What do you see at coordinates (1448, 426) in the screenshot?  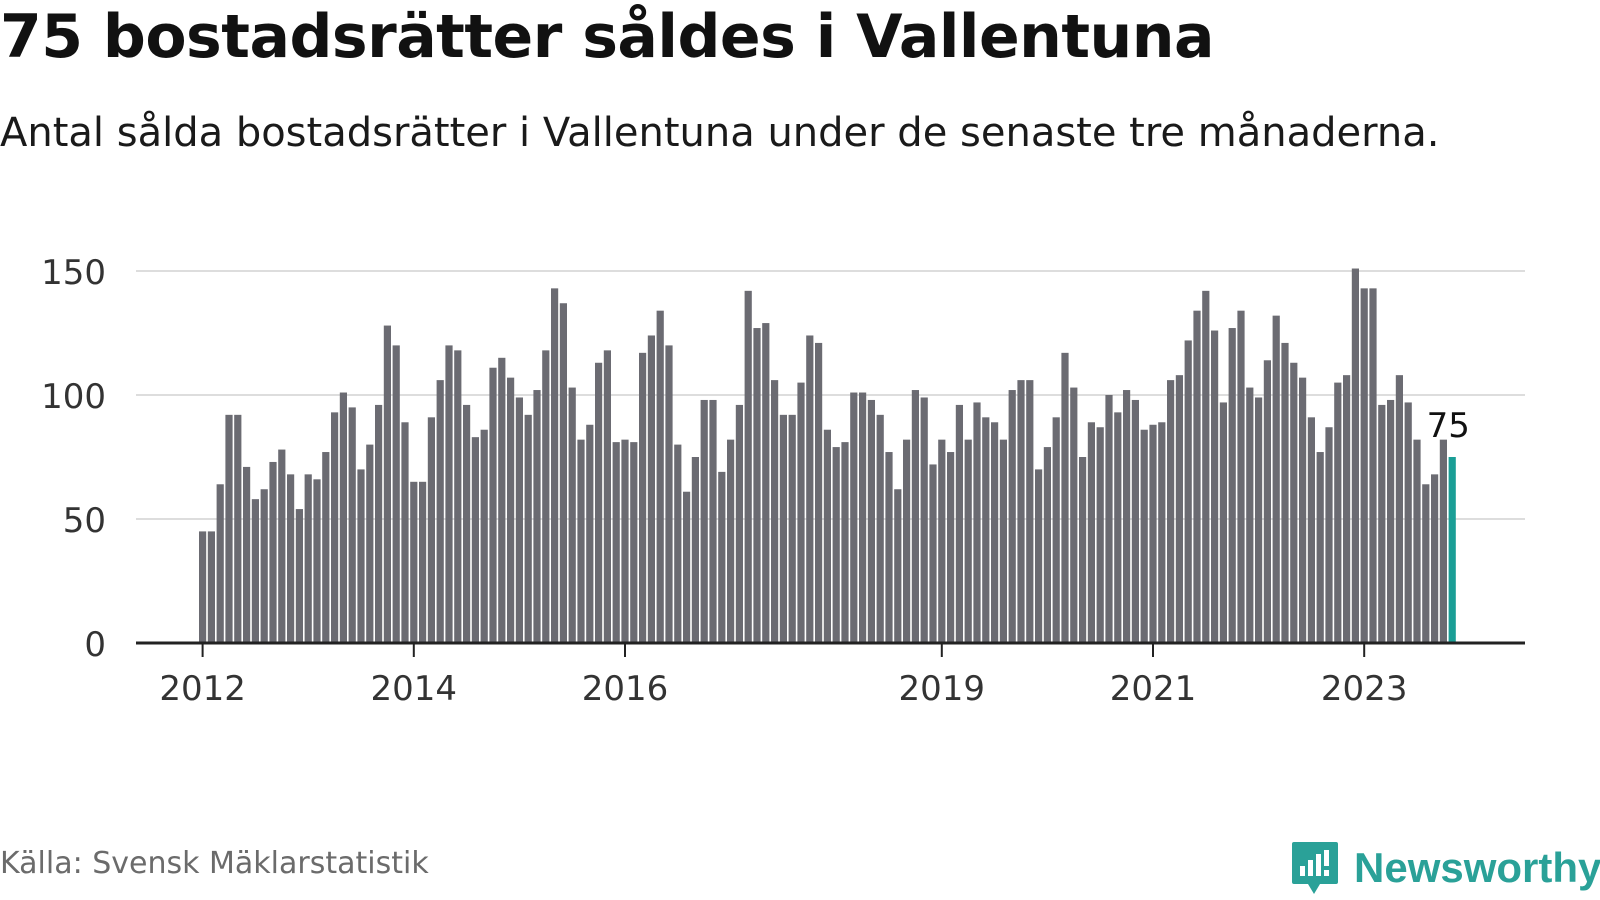 I see `highlight-value-label: 75` at bounding box center [1448, 426].